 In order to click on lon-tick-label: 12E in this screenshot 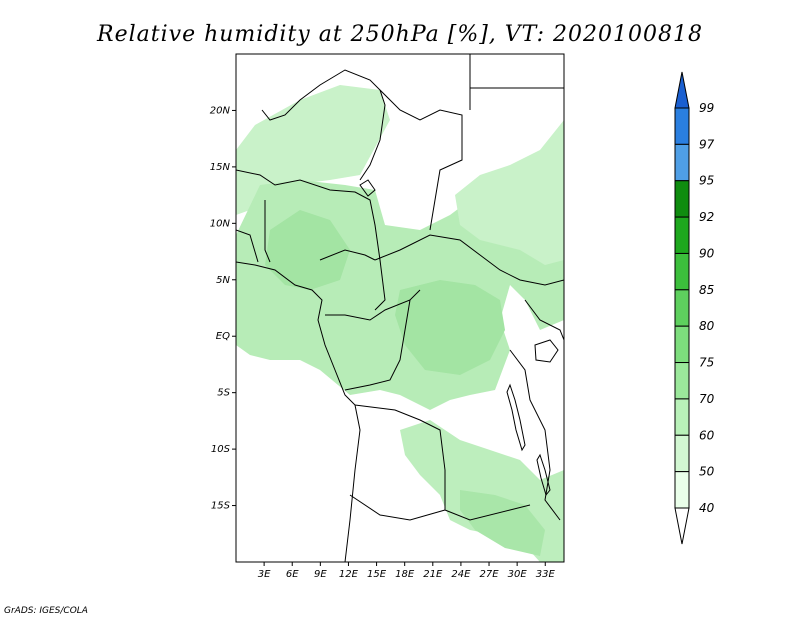, I will do `click(349, 574)`.